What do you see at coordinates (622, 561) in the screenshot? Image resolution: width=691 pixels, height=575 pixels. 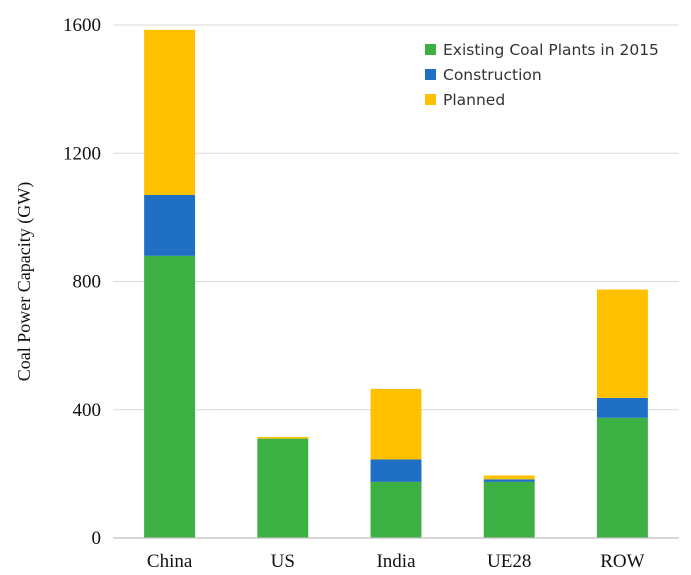 I see `x-tick-label: ROW` at bounding box center [622, 561].